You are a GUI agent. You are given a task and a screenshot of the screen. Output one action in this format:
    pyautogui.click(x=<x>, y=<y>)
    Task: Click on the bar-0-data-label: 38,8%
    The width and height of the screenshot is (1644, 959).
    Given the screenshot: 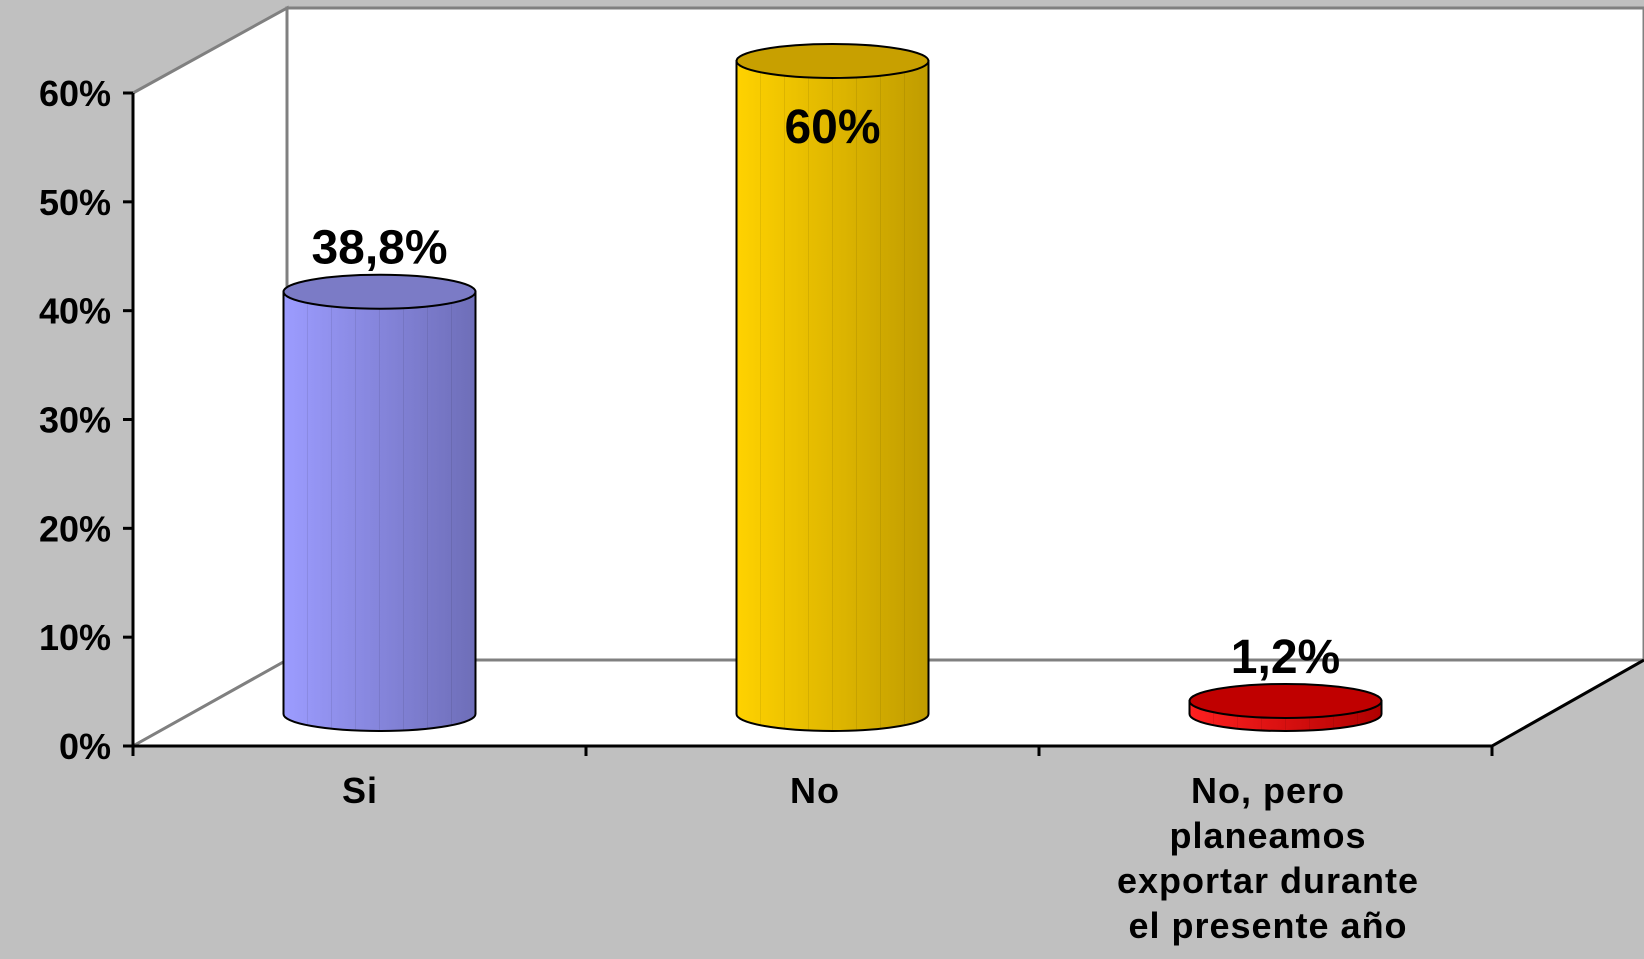 What is the action you would take?
    pyautogui.click(x=379, y=248)
    